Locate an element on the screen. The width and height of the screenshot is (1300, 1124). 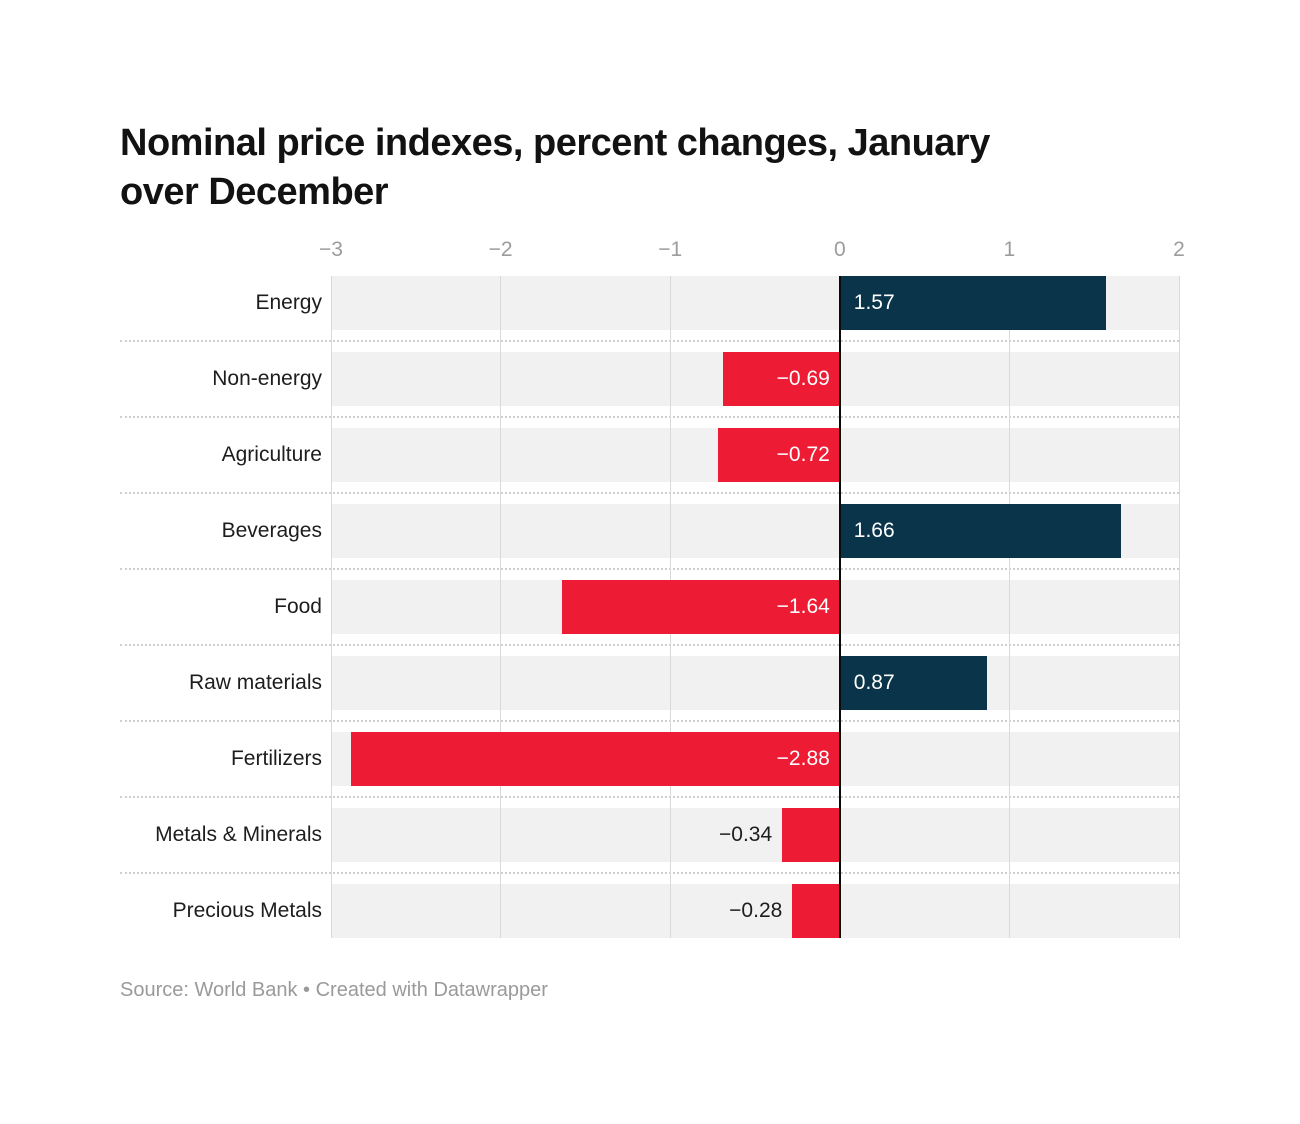
value-label: 0.87 is located at coordinates (874, 682).